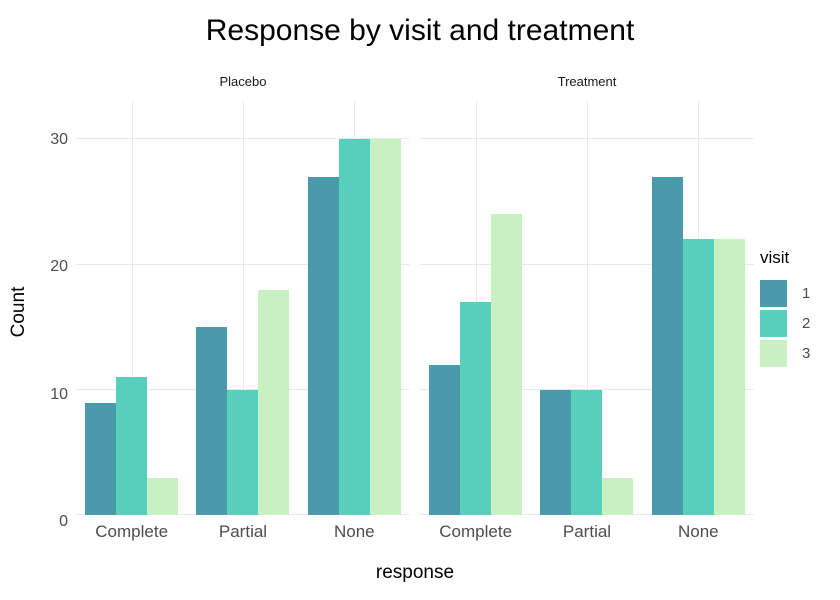 The height and width of the screenshot is (600, 840). Describe the element at coordinates (806, 323) in the screenshot. I see `legend-entry-label: 2` at that location.